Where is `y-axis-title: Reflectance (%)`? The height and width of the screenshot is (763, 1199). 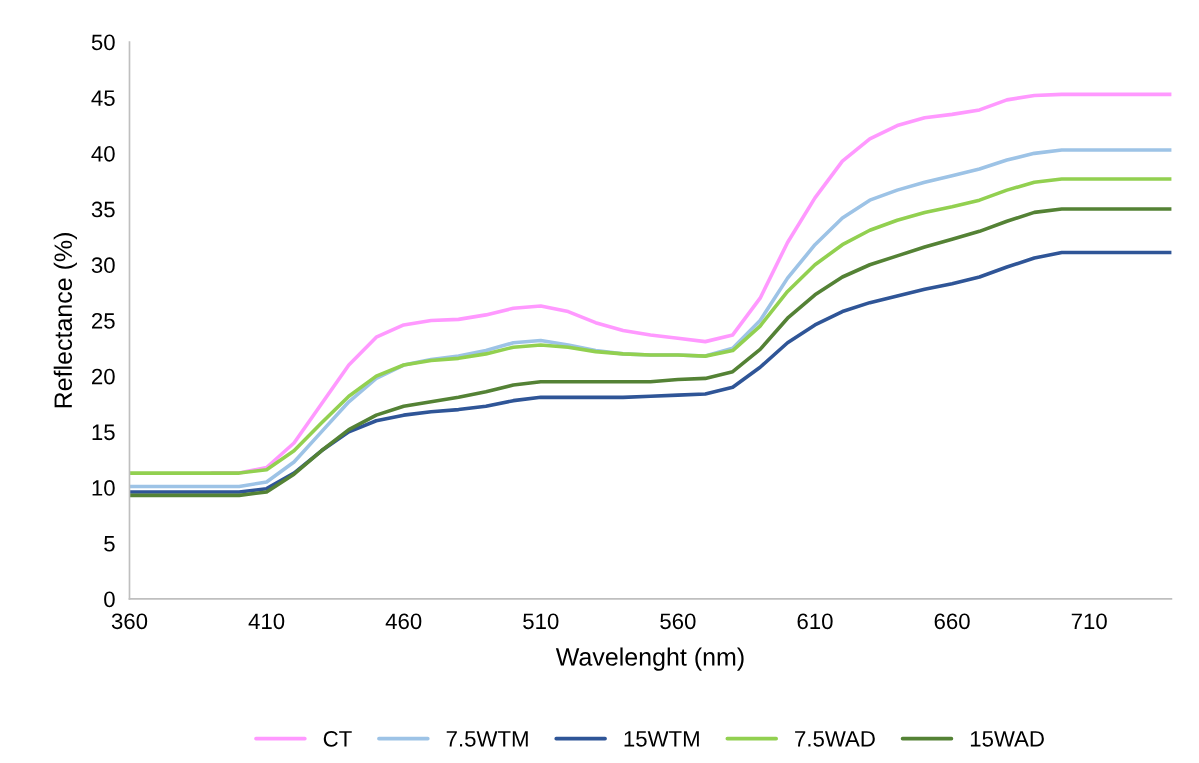
y-axis-title: Reflectance (%) is located at coordinates (65, 320).